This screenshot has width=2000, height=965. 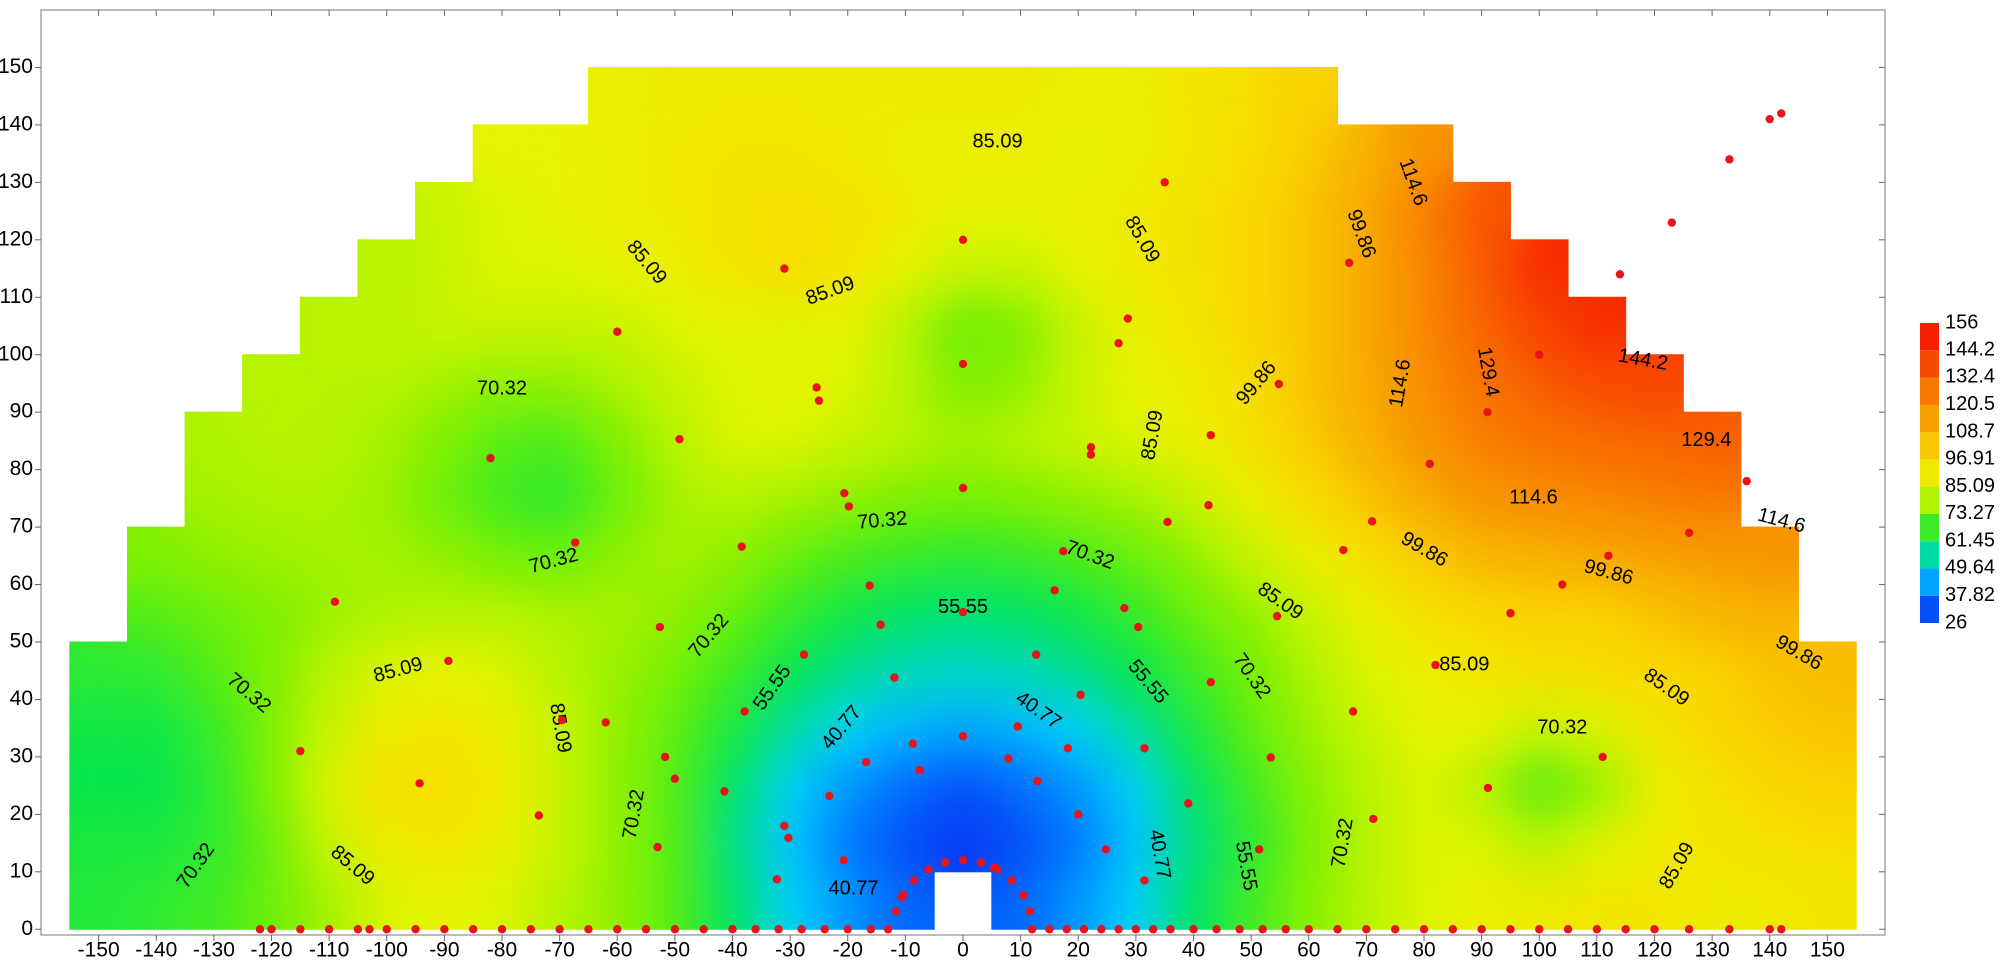 I want to click on colorbar-label: 132.4, so click(x=1970, y=377).